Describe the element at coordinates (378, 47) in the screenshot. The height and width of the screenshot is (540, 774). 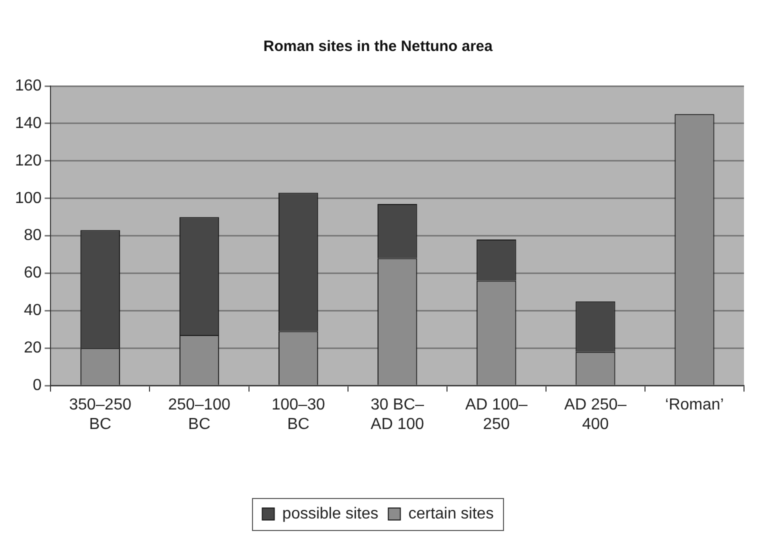
I see `chart-title: Roman sites in the Nettuno area` at that location.